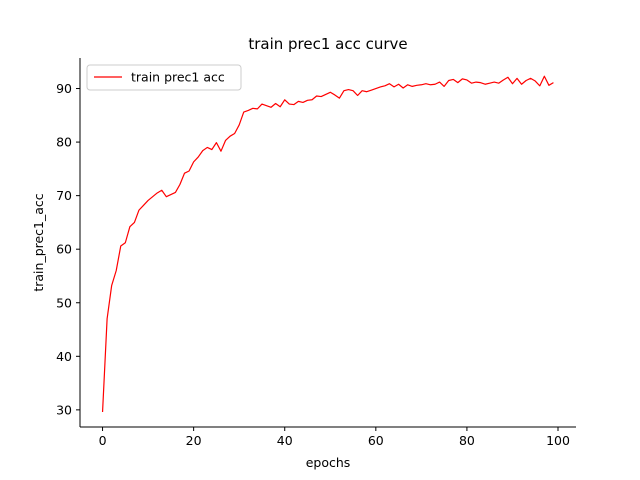  I want to click on x-tick-label: 100, so click(558, 440).